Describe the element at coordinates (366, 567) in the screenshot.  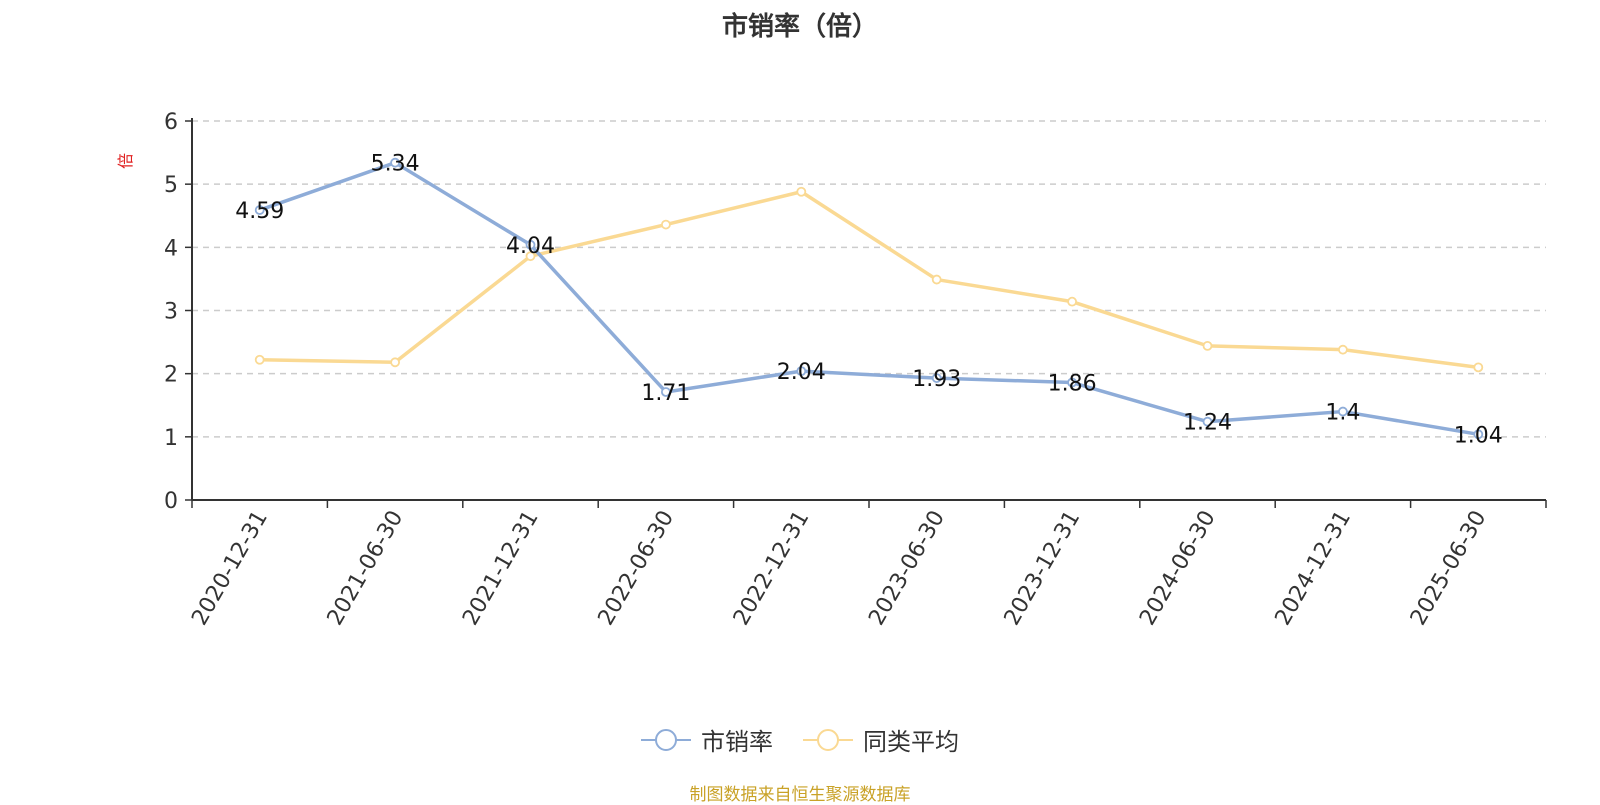
I see `x-tick-label-1: 2021-06-30` at that location.